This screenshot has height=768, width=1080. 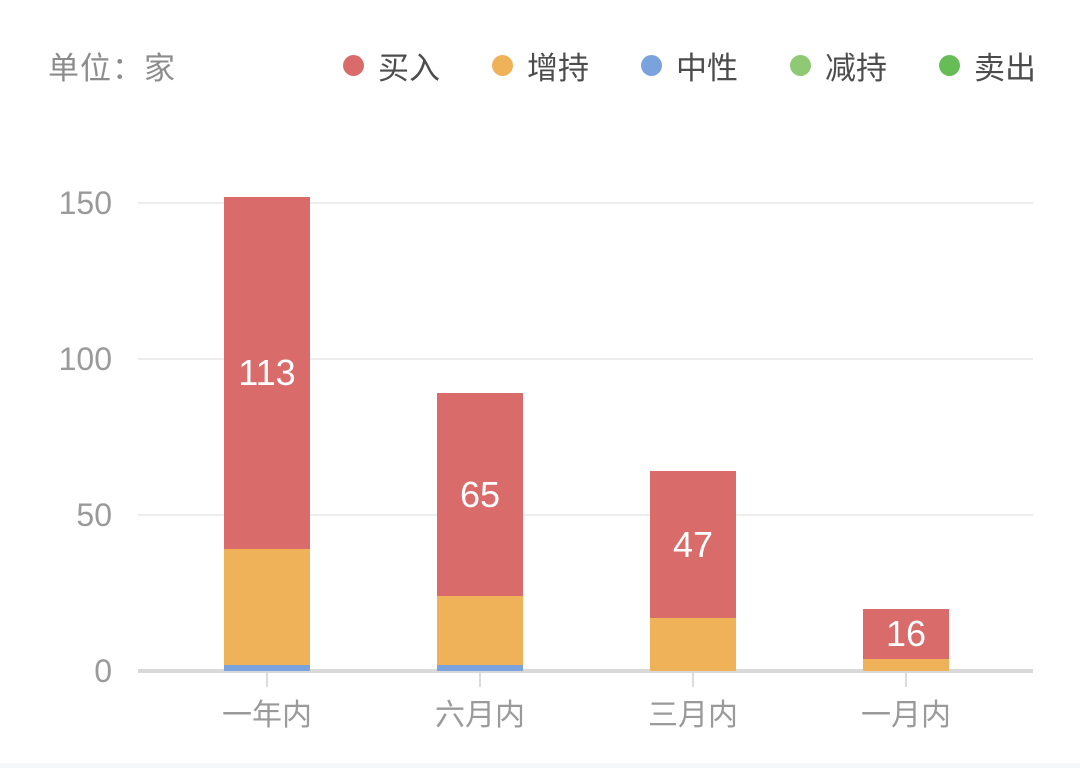 I want to click on legend-item: 买入, so click(x=391, y=65).